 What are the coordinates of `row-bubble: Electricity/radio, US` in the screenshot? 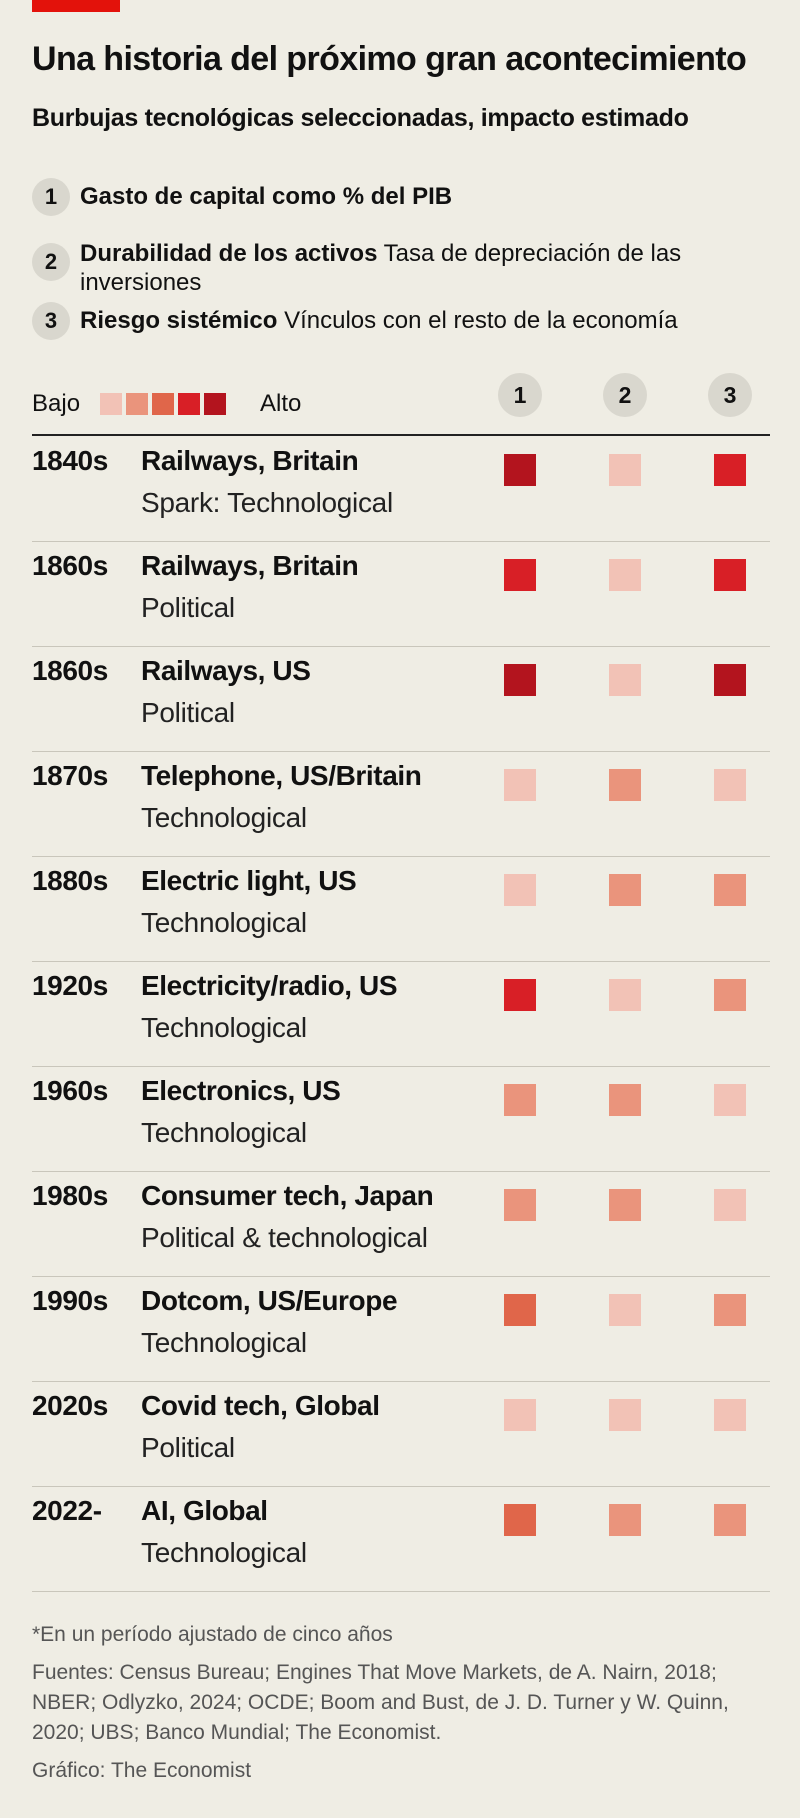 It's located at (269, 985).